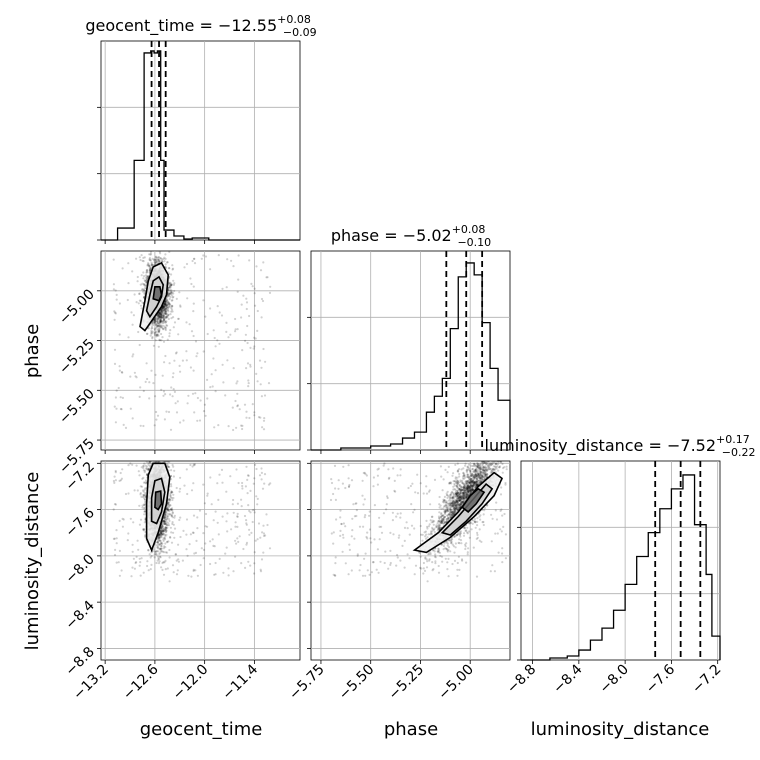  I want to click on scatter-luminosity-distance-vs-geocent-time-point-1991, so click(218, 499).